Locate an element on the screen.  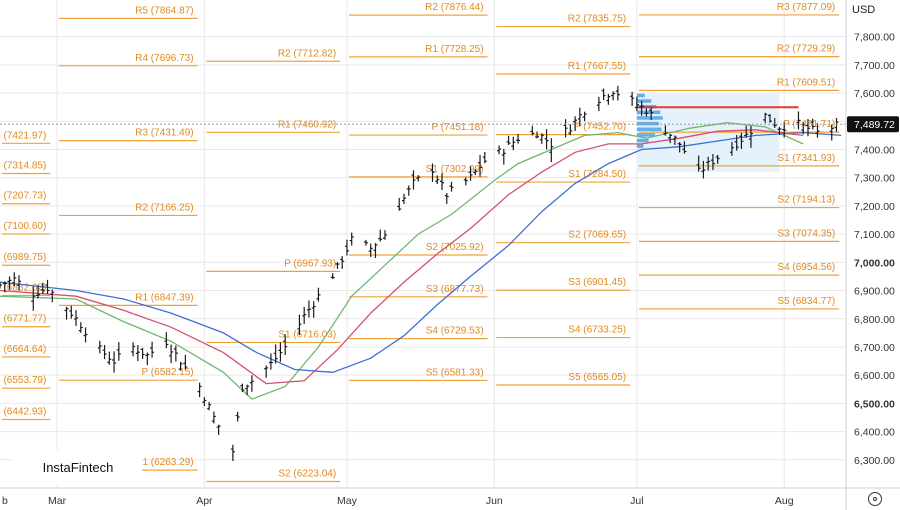
pivot-label: S2 (7194.13) is located at coordinates (806, 200).